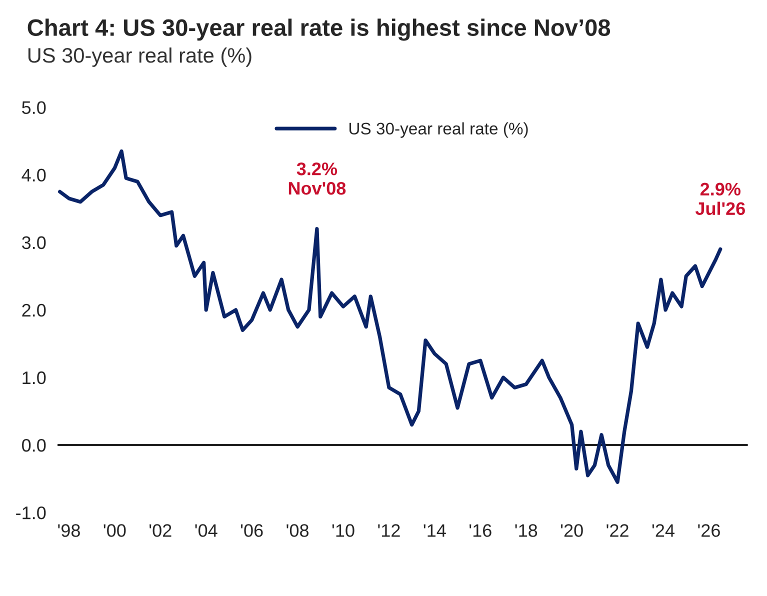 Image resolution: width=767 pixels, height=596 pixels. Describe the element at coordinates (435, 530) in the screenshot. I see `x-tick-label: '14` at that location.